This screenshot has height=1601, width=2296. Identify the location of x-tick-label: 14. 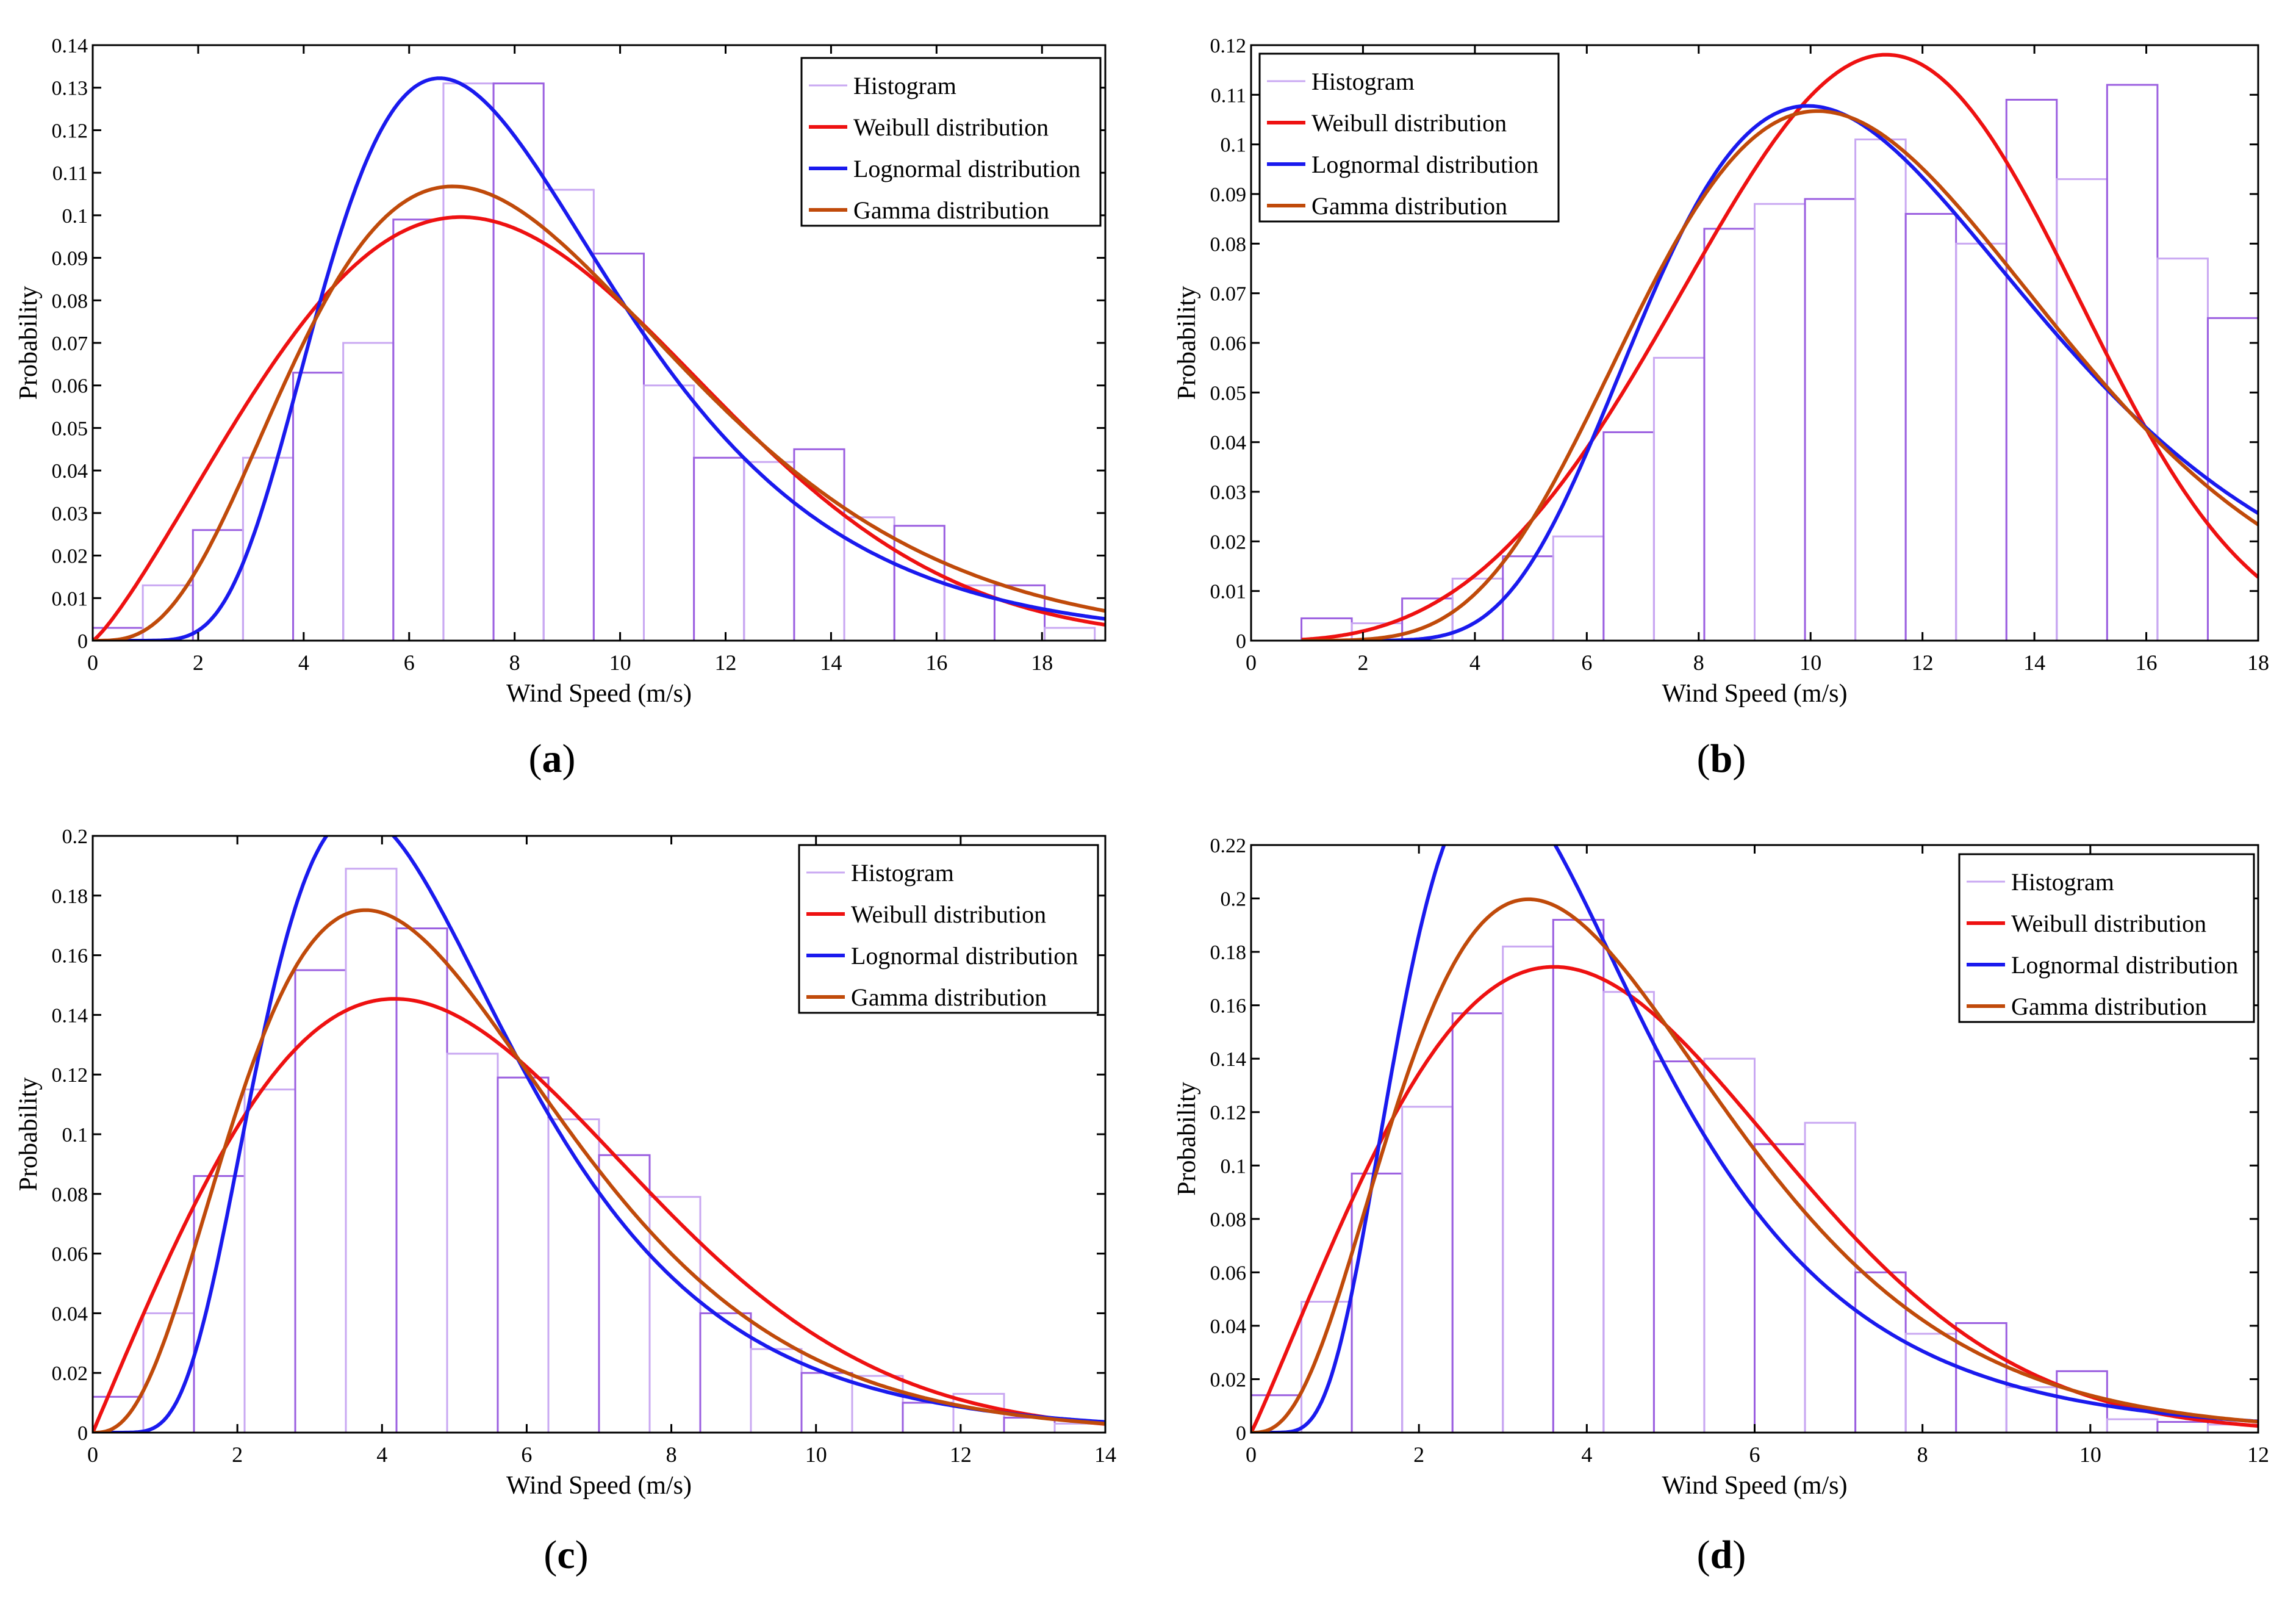
(831, 662).